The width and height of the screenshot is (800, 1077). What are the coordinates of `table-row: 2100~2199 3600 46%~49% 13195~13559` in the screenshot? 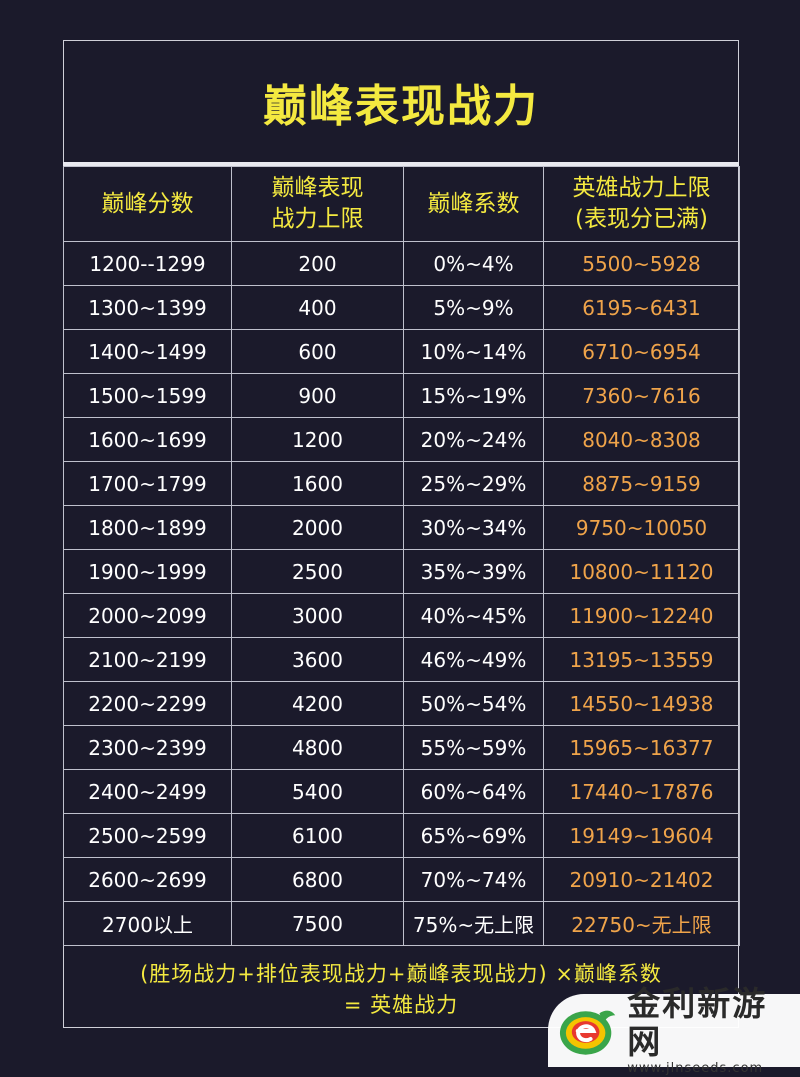 It's located at (401, 659).